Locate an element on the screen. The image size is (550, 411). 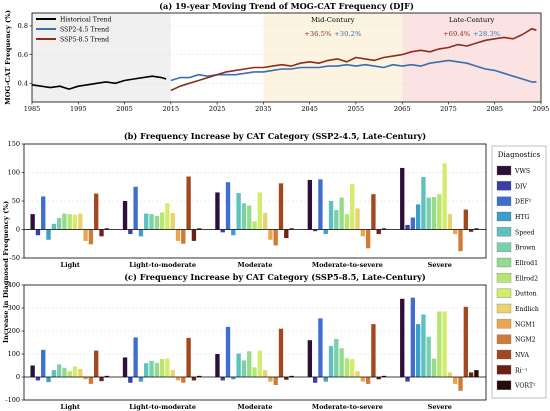
region-label: Late-Century is located at coordinates (472, 20).